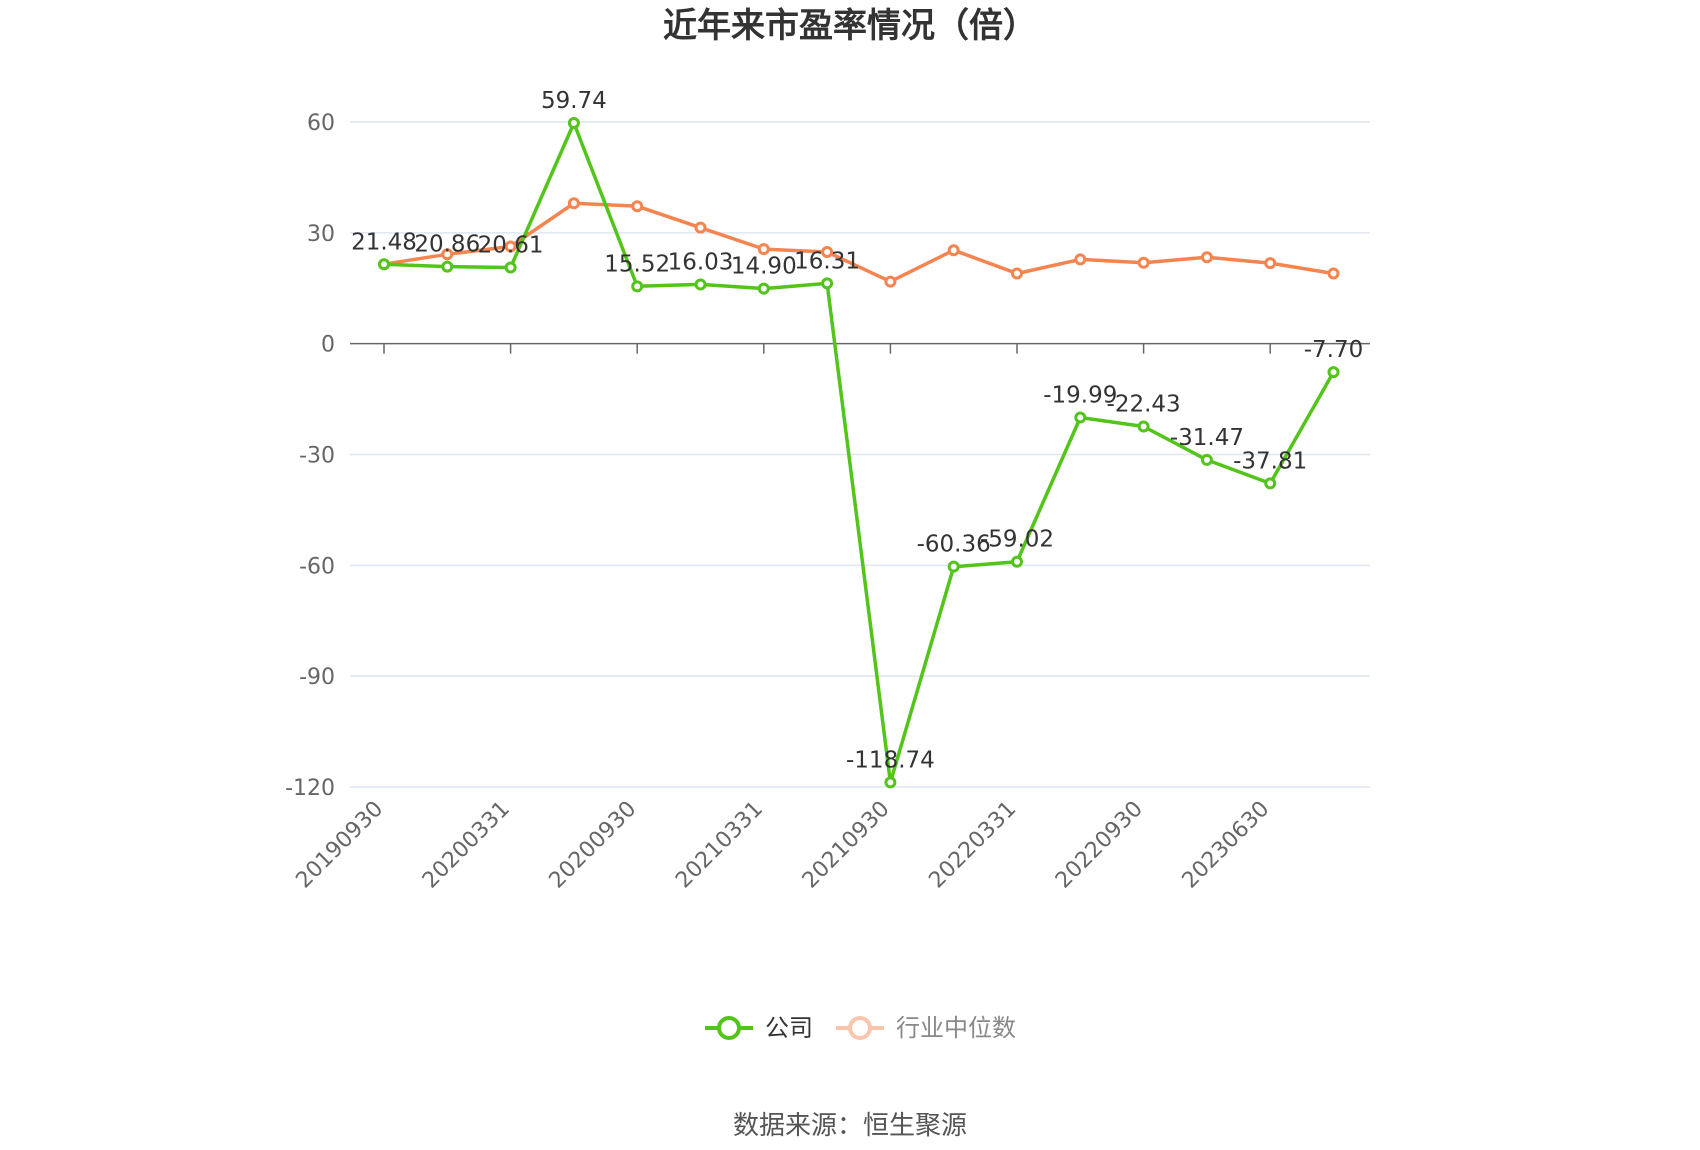 This screenshot has width=1700, height=1150. Describe the element at coordinates (317, 566) in the screenshot. I see `y-tick-label: -60` at that location.